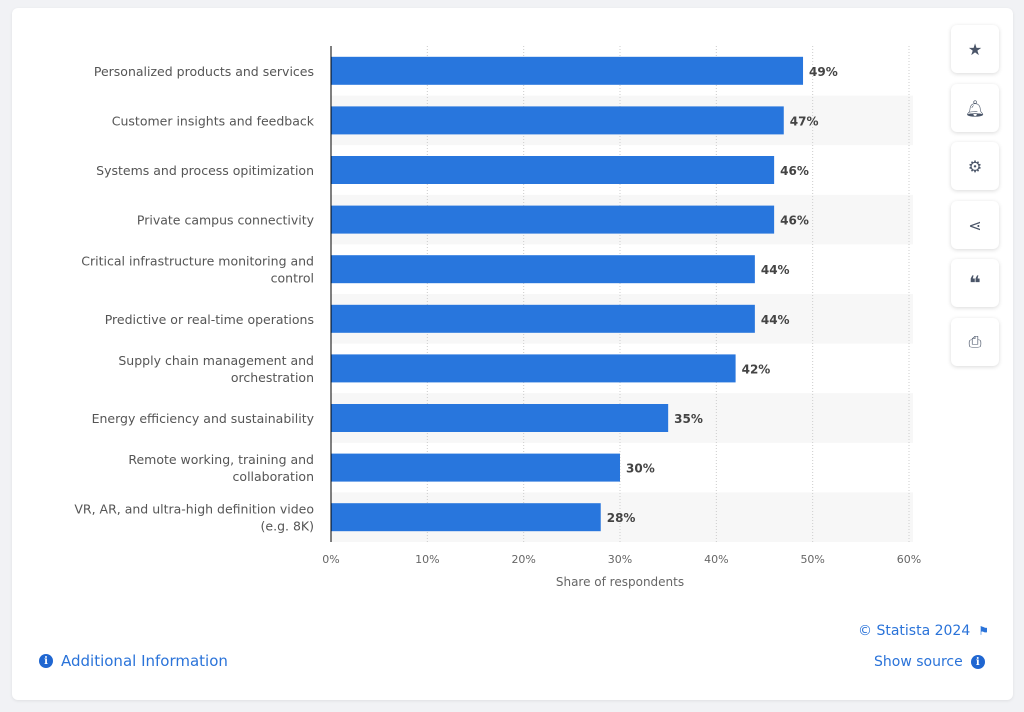  What do you see at coordinates (144, 661) in the screenshot?
I see `additional-info-text: Additional Information` at bounding box center [144, 661].